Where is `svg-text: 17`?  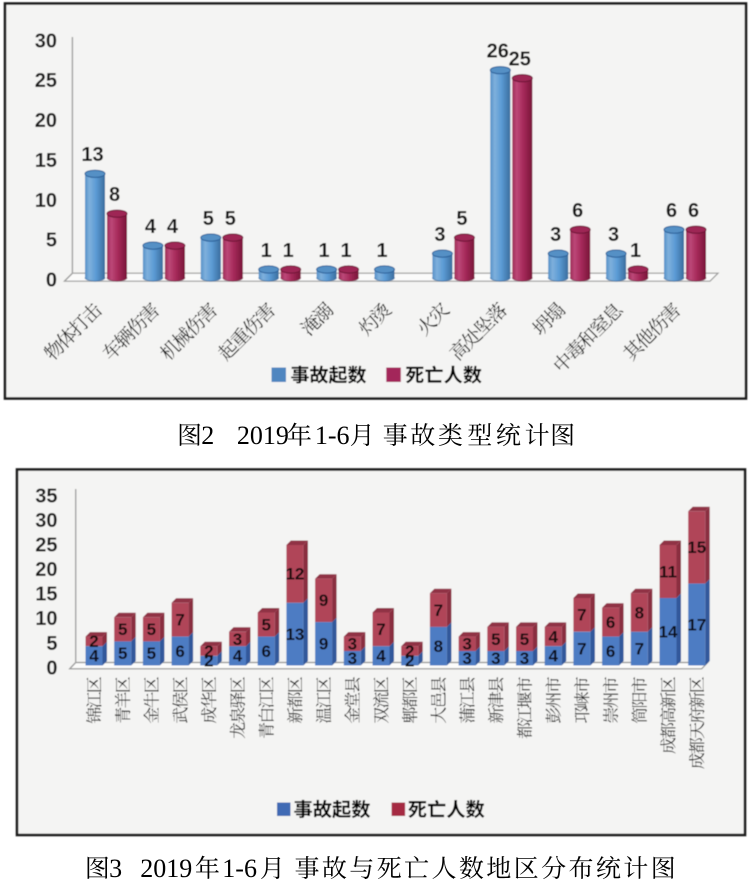 svg-text: 17 is located at coordinates (696, 624).